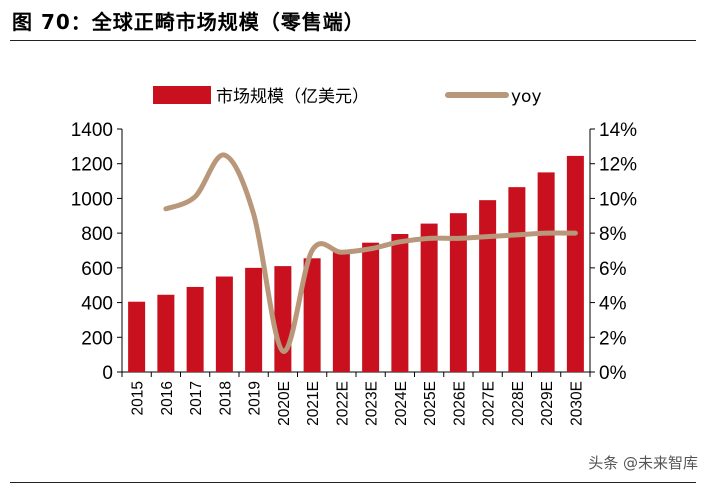 The width and height of the screenshot is (712, 489). What do you see at coordinates (353, 40) in the screenshot?
I see `title-divider` at bounding box center [353, 40].